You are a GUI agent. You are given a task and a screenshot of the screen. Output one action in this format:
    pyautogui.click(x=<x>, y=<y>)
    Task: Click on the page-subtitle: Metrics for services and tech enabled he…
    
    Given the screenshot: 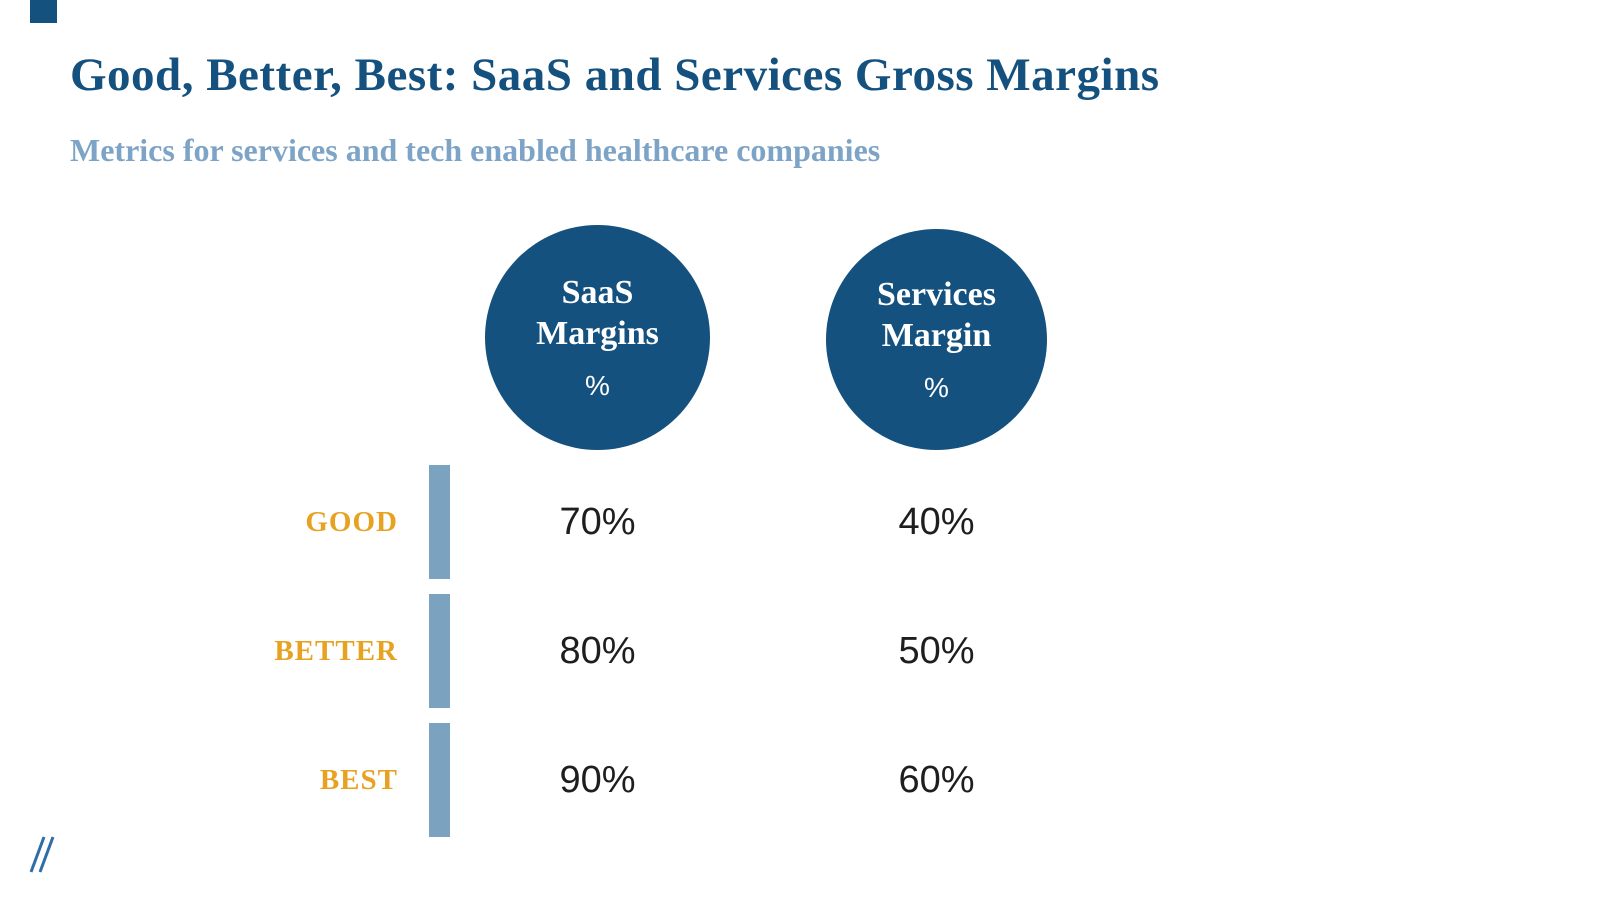 What is the action you would take?
    pyautogui.click(x=475, y=150)
    